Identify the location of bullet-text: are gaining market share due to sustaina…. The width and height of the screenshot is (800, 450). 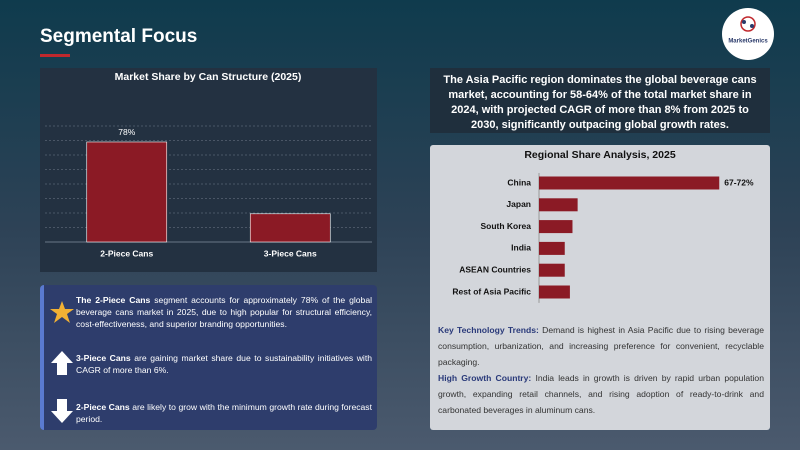
(224, 364).